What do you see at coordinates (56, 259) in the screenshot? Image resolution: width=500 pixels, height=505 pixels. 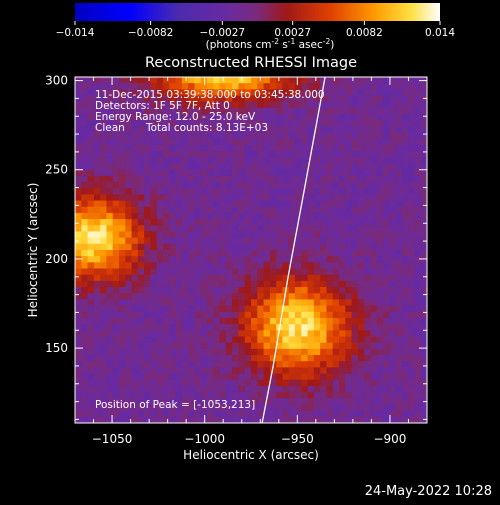 I see `y-tick-label: 200` at bounding box center [56, 259].